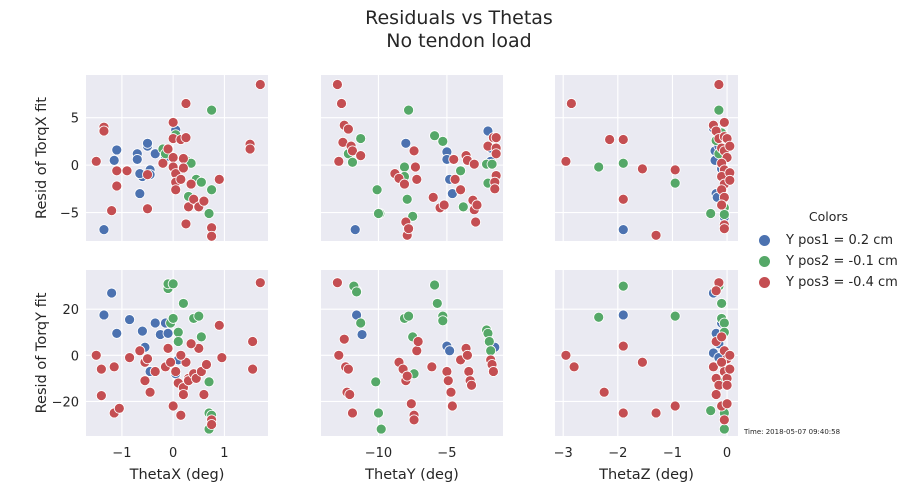 This screenshot has width=918, height=500. Describe the element at coordinates (75, 356) in the screenshot. I see `ytick-label-r1c0: 0` at that location.